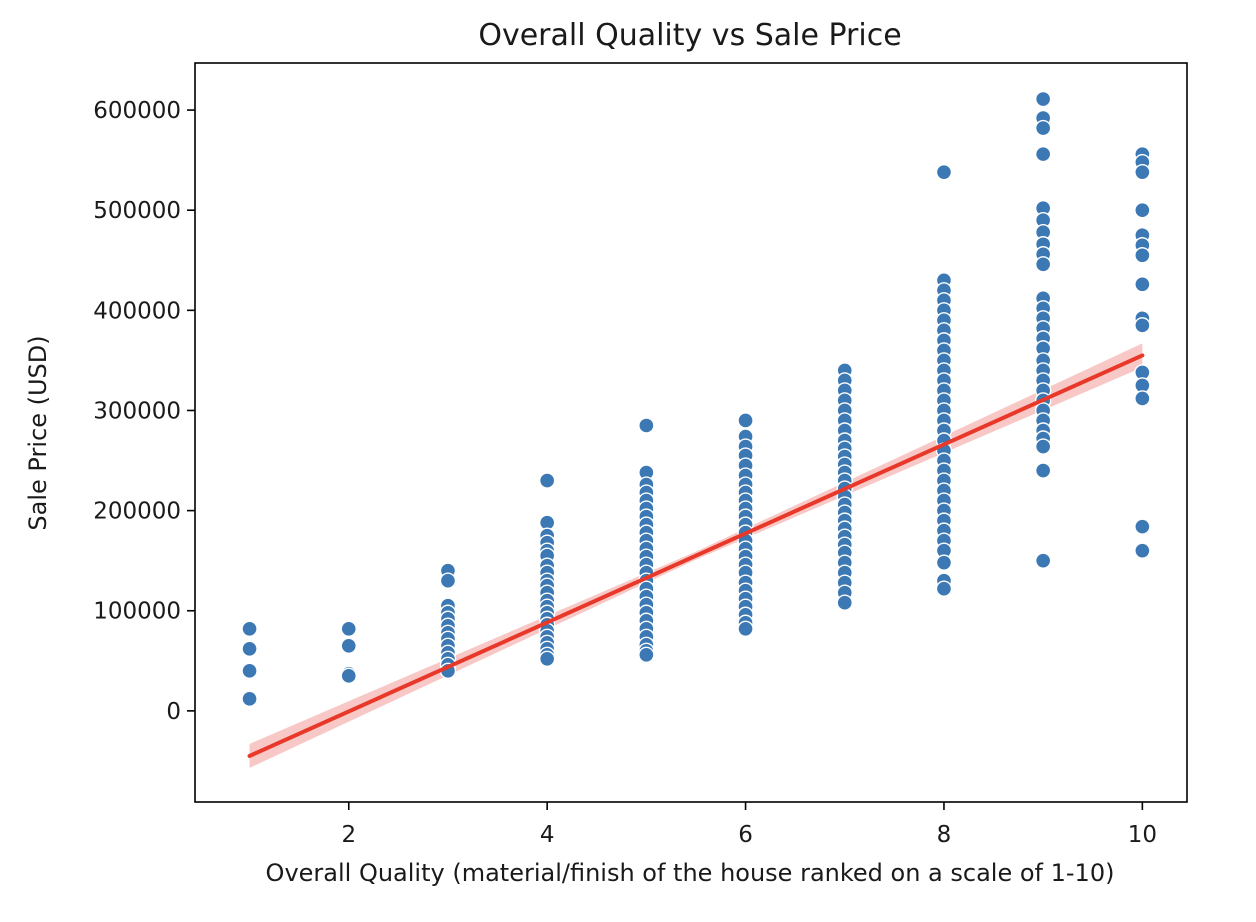 The image size is (1256, 922). I want to click on y-tick-label: 0, so click(173, 712).